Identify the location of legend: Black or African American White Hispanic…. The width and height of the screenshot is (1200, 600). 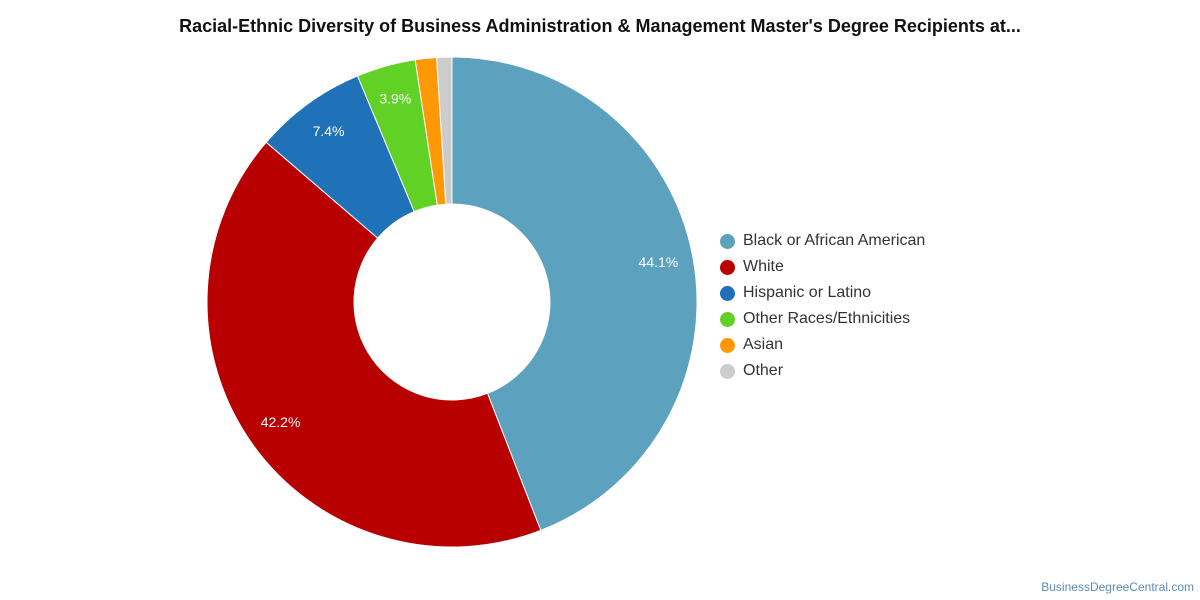
(822, 306).